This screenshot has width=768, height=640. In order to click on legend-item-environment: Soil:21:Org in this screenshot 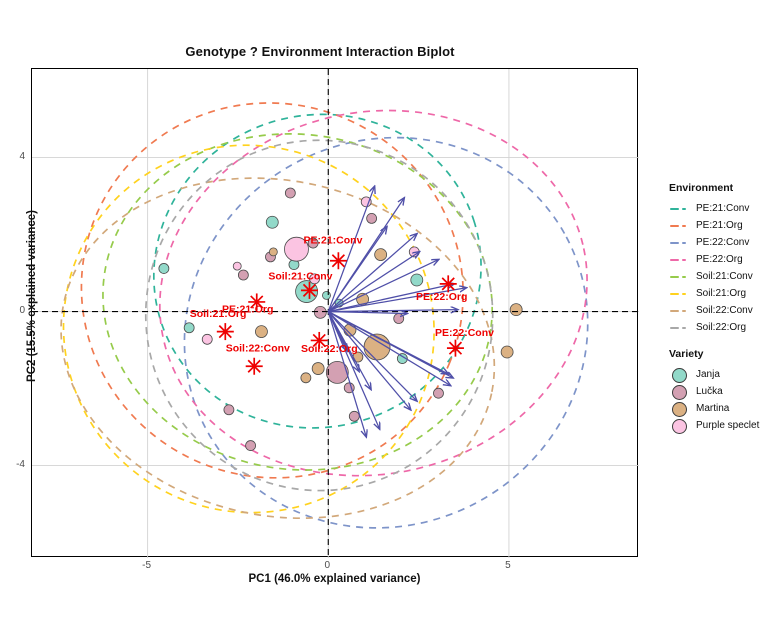, I will do `click(711, 293)`.